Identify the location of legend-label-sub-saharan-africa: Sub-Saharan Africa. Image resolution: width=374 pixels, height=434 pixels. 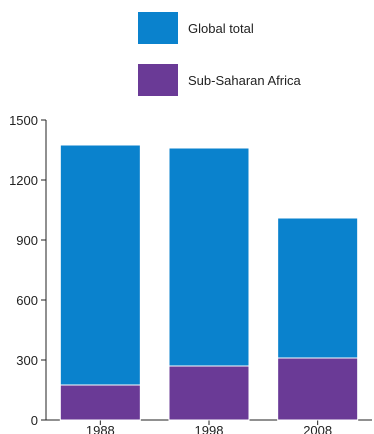
(244, 80).